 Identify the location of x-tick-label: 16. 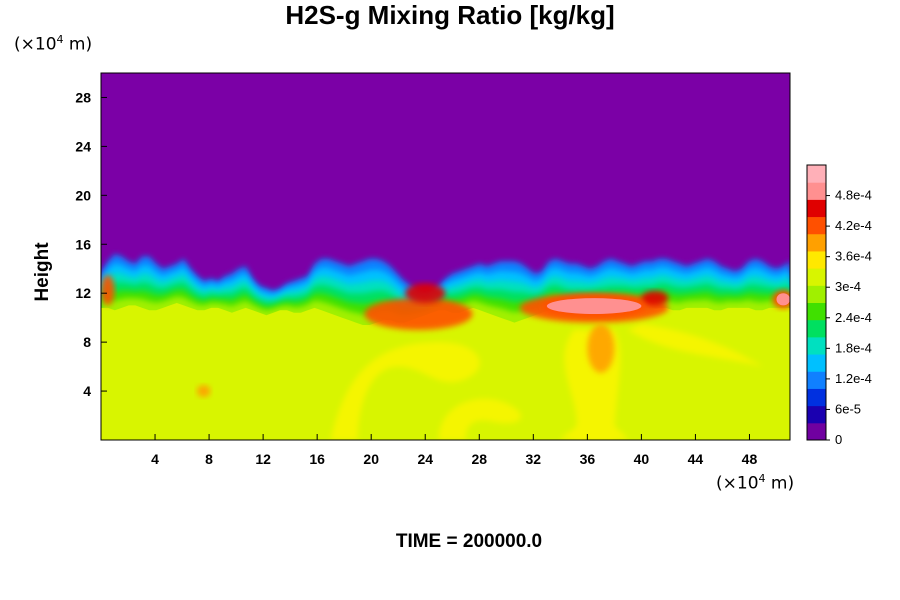
(317, 459).